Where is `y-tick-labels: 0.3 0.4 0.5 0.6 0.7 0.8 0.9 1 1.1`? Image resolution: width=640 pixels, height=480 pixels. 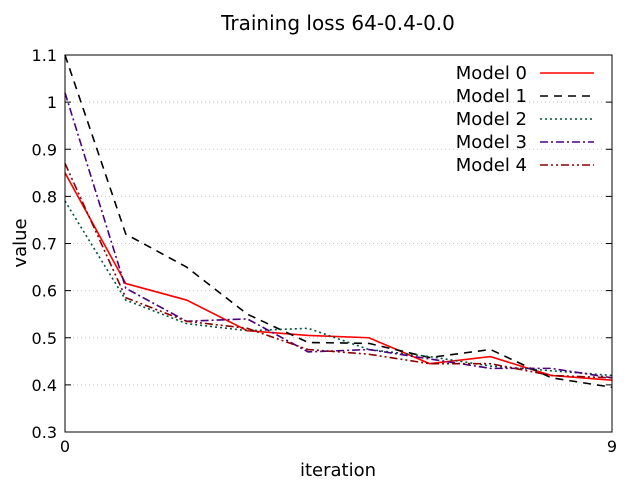 y-tick-labels: 0.3 0.4 0.5 0.6 0.7 0.8 0.9 1 1.1 is located at coordinates (44, 244).